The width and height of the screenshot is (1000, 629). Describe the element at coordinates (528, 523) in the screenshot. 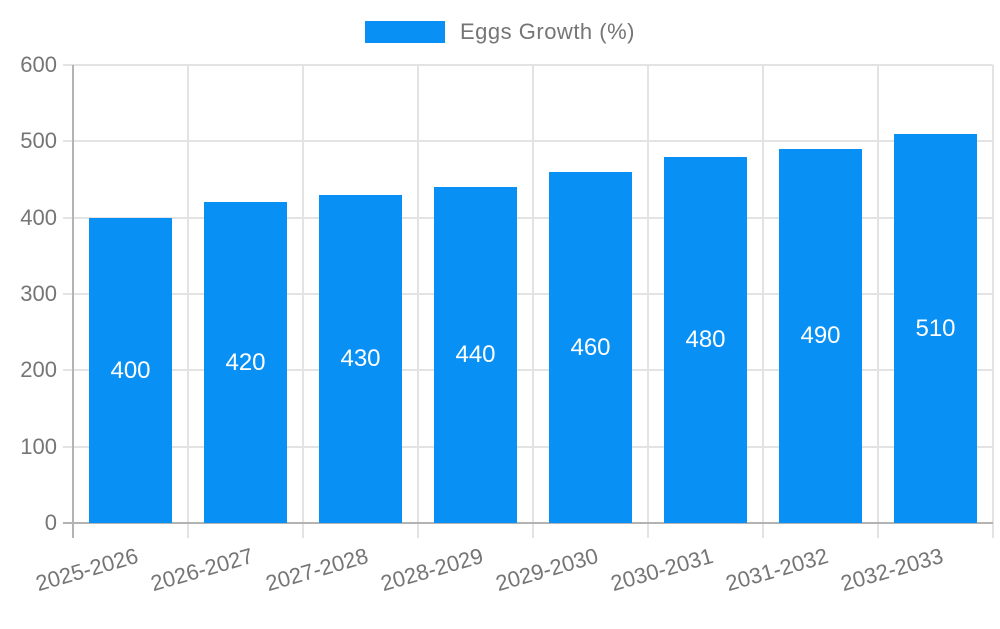

I see `x-axis-line` at that location.